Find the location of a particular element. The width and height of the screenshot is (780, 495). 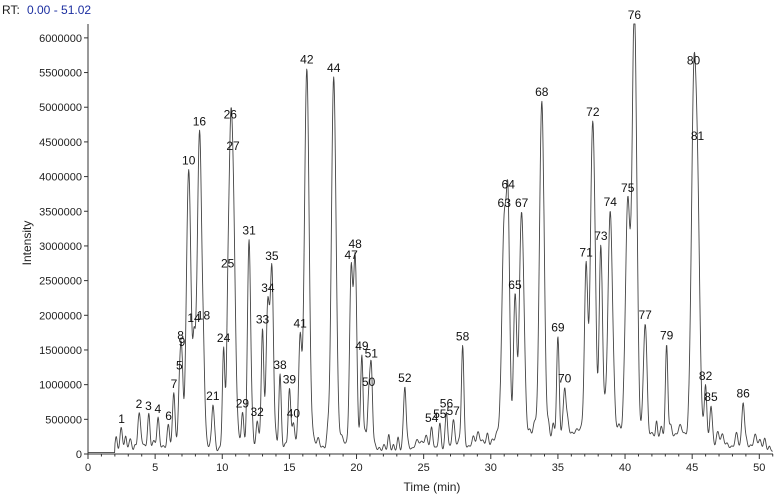

y-tick-label: 3000000 is located at coordinates (60, 247).